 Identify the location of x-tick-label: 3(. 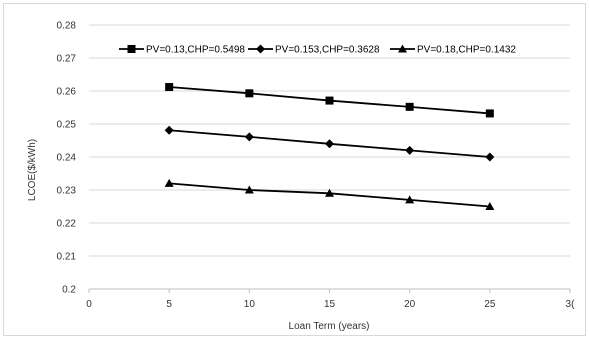
(571, 304).